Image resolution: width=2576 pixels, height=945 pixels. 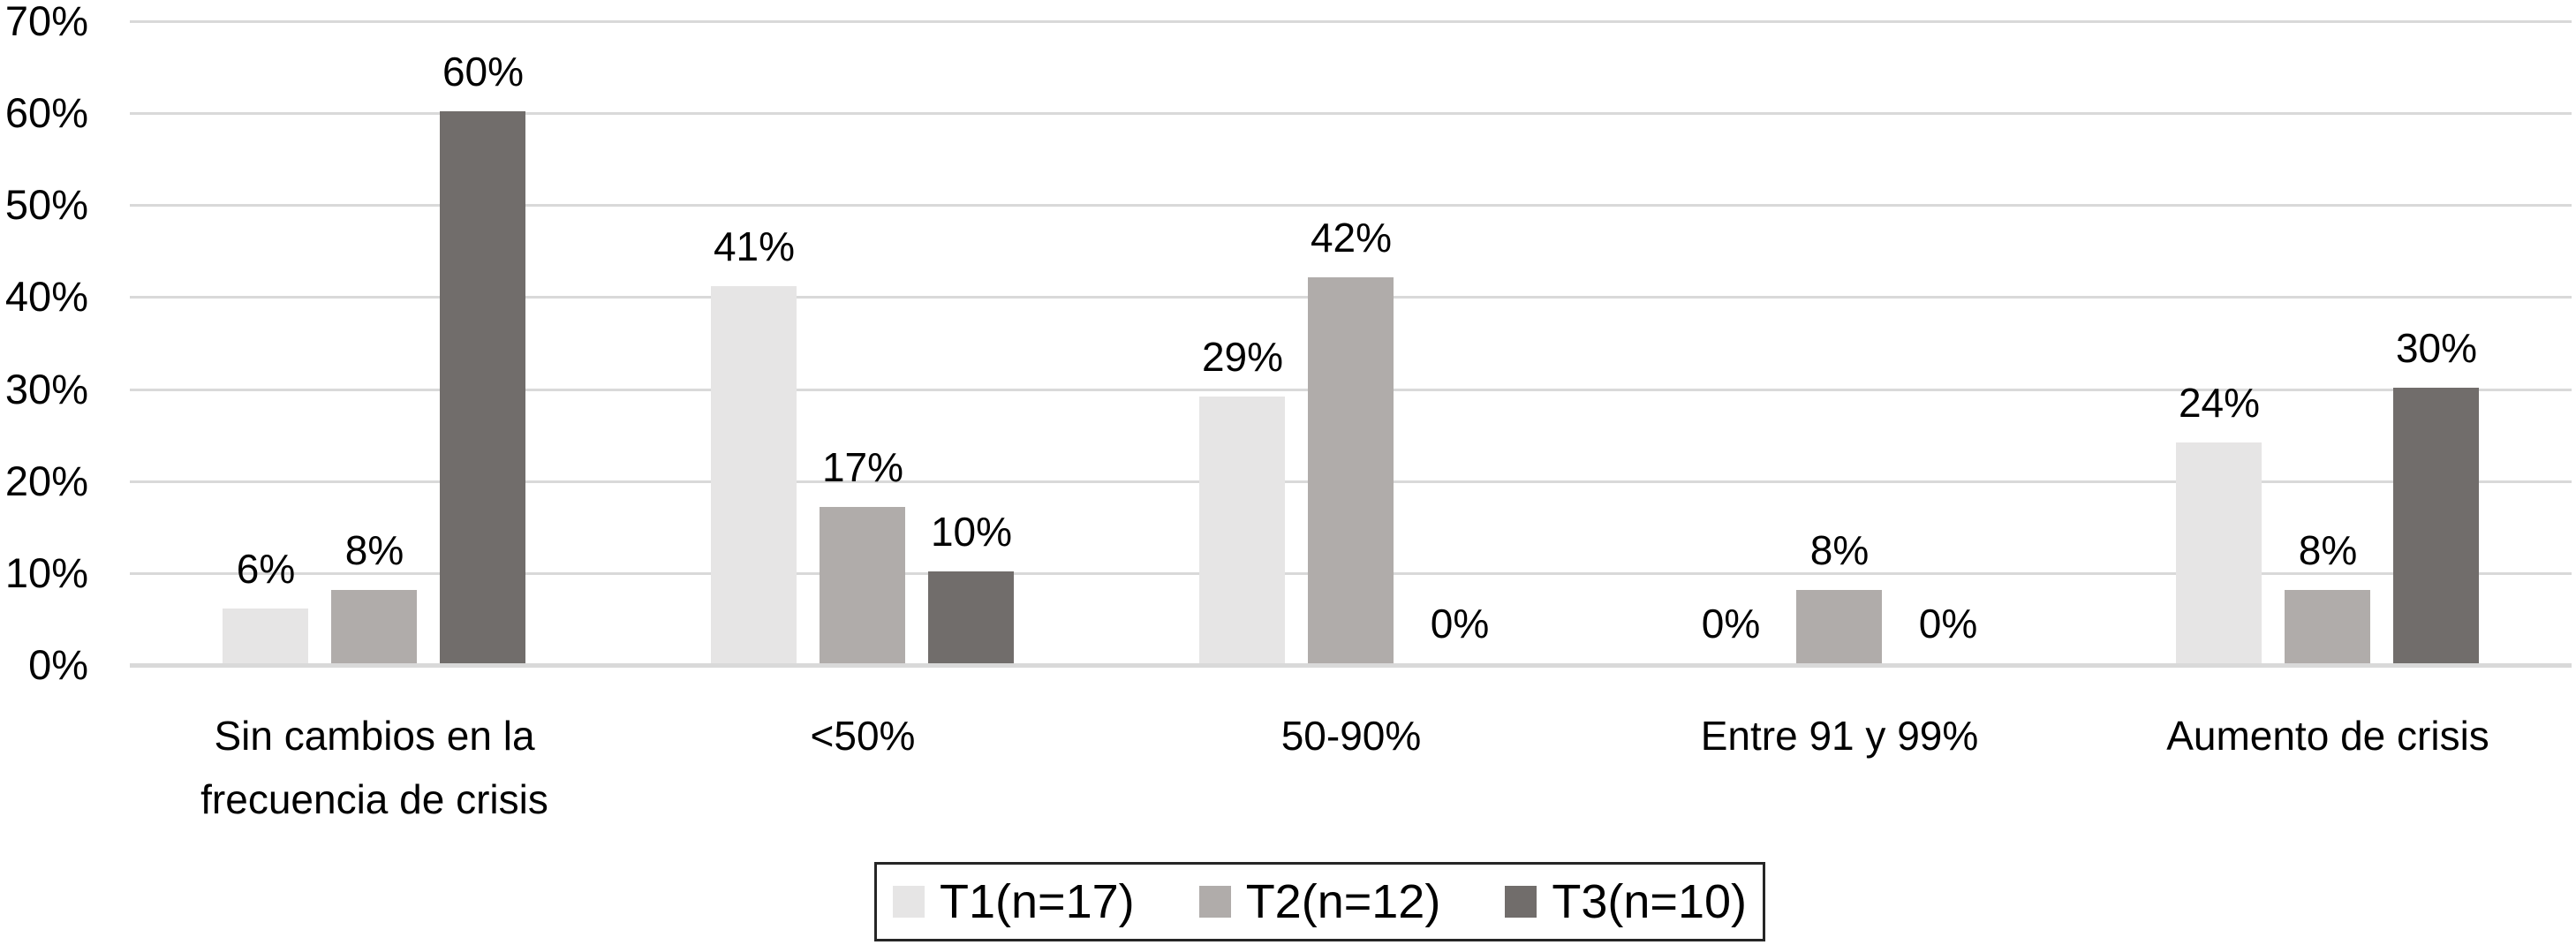 What do you see at coordinates (972, 532) in the screenshot?
I see `data-label: 10%` at bounding box center [972, 532].